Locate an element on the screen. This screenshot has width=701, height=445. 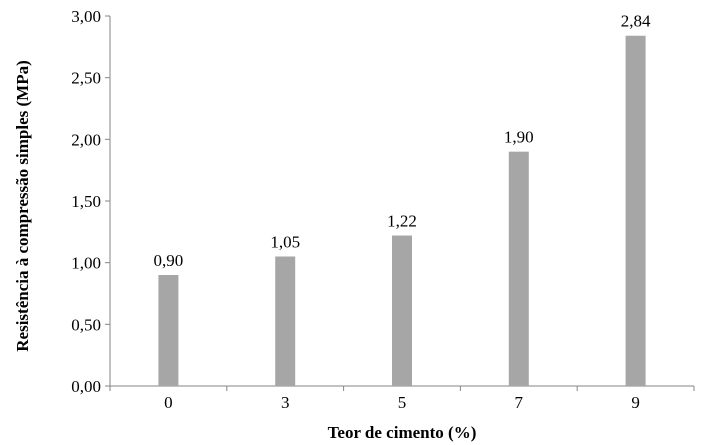
y-axis-title: Resistência à compressão simples (MPa) is located at coordinates (22, 205).